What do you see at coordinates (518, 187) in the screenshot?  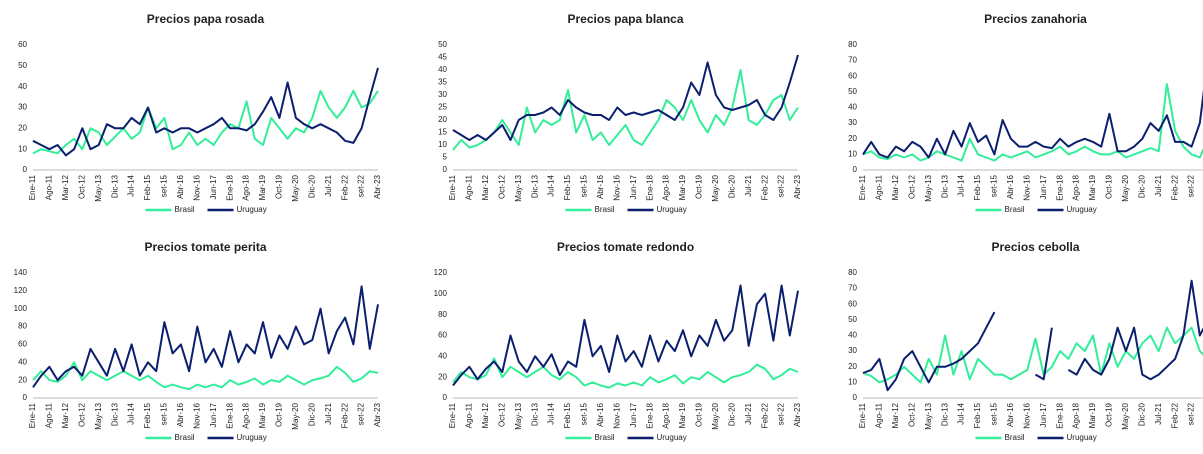 I see `x-tick-label: May-13` at bounding box center [518, 187].